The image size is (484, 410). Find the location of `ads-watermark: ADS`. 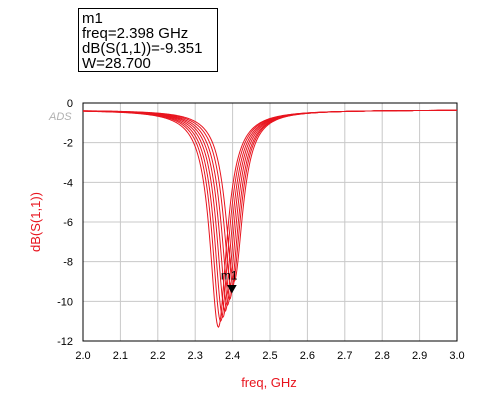

ads-watermark: ADS is located at coordinates (60, 117).